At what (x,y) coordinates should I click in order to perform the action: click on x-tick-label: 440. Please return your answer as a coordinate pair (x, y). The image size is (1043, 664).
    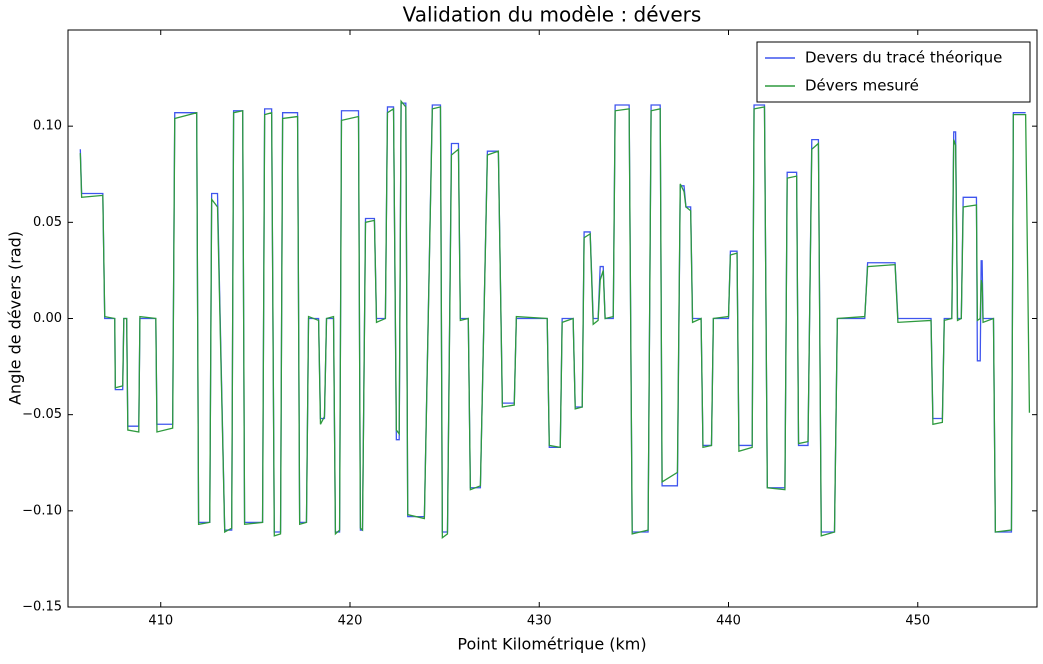
    Looking at the image, I should click on (728, 621).